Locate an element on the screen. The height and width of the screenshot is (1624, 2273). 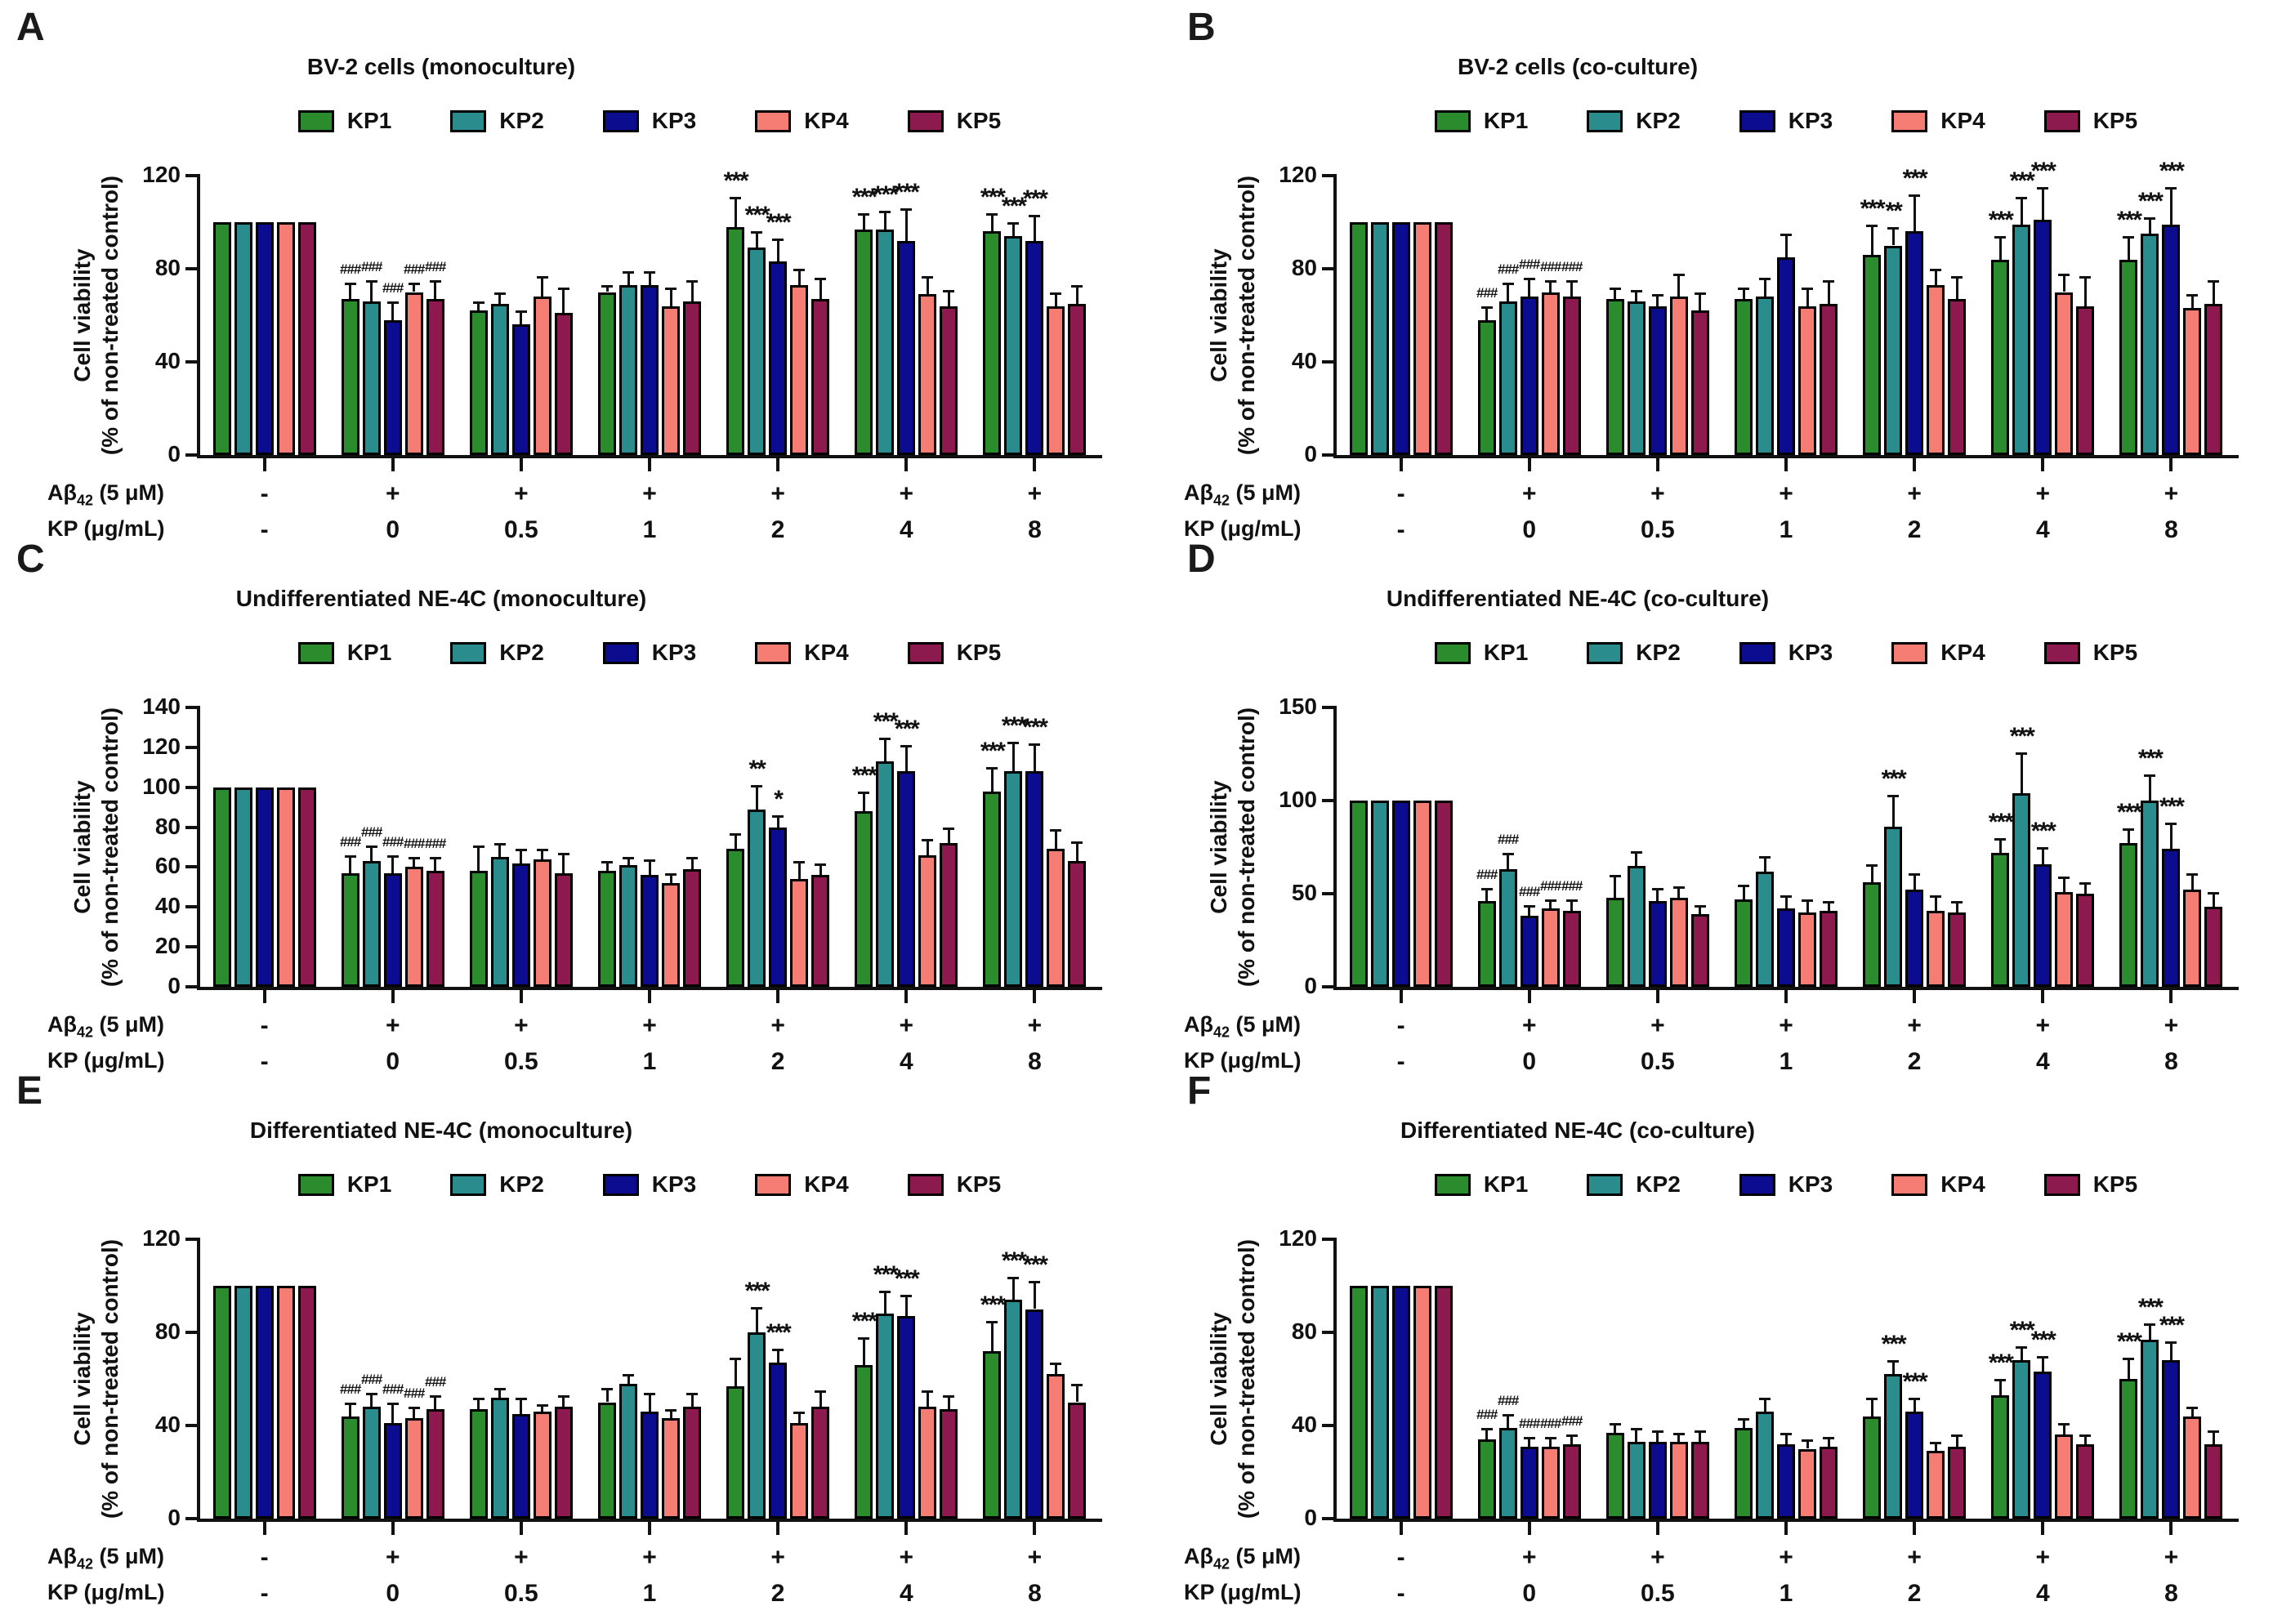
x-value-kp-group6: 4 is located at coordinates (906, 529).